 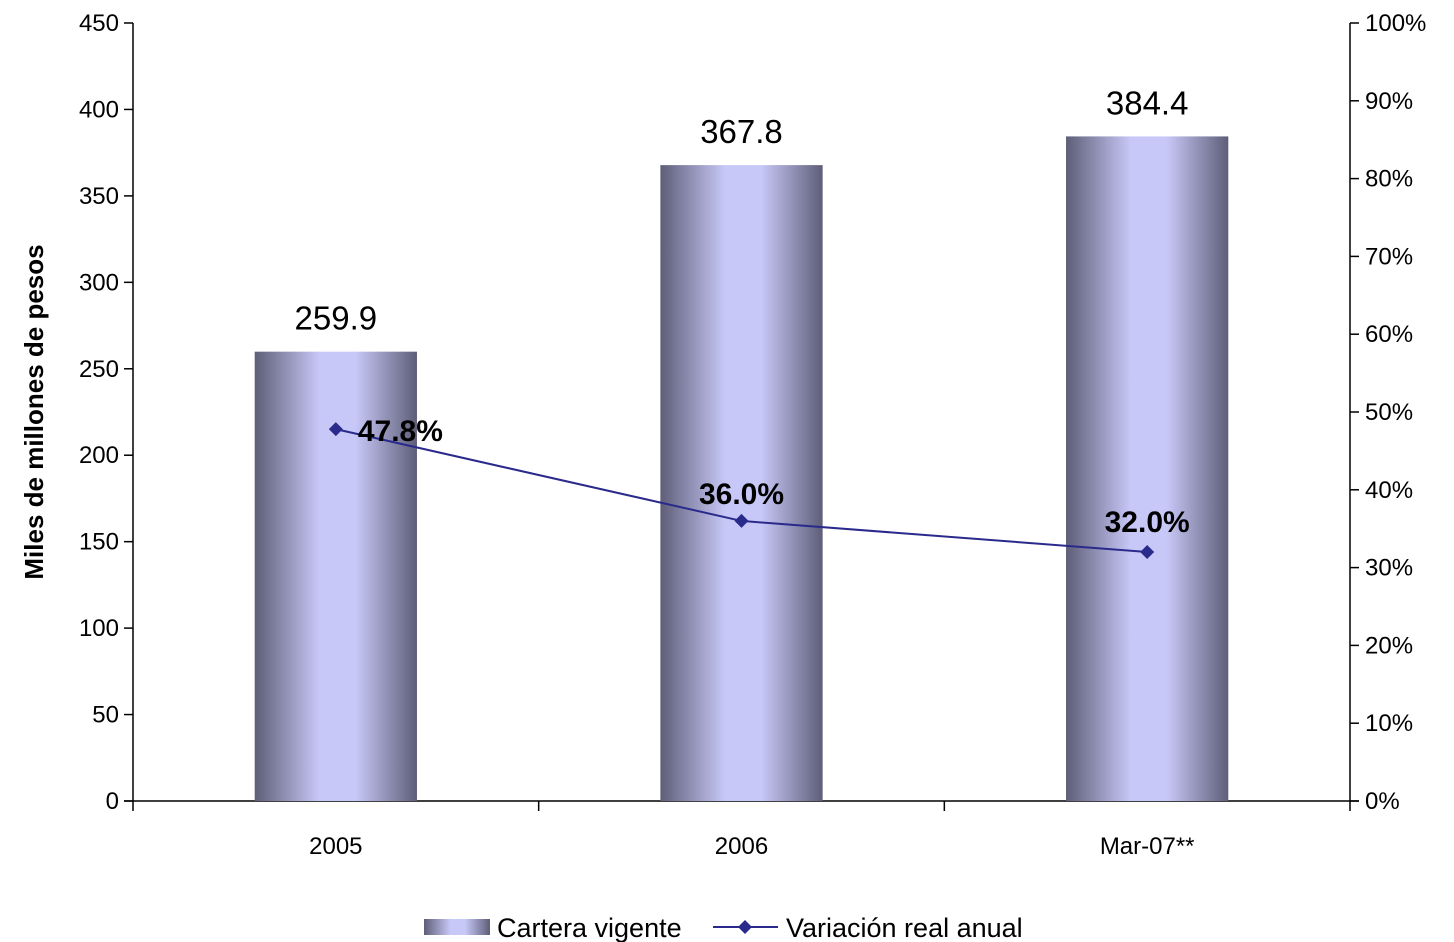 I want to click on legend: Cartera vigente Variación real anual, so click(x=723, y=927).